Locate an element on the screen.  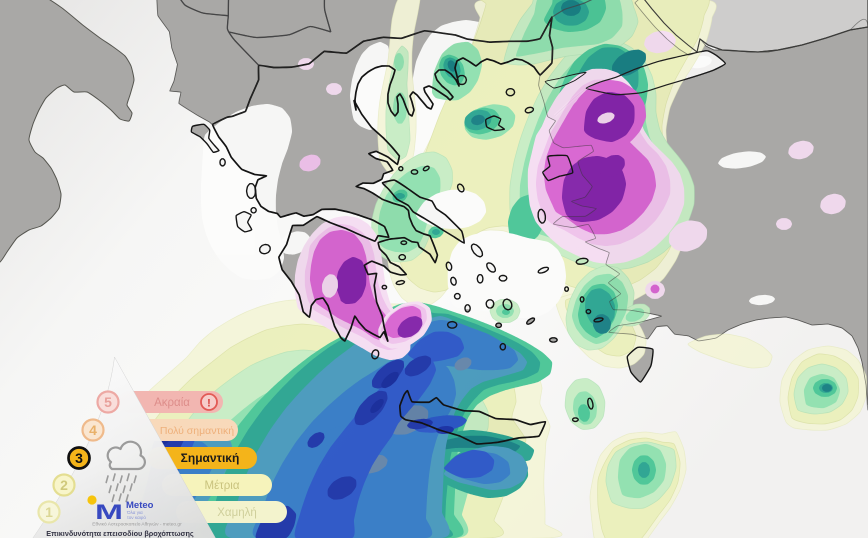
svg-text: Πολύ σημαντική is located at coordinates (197, 431).